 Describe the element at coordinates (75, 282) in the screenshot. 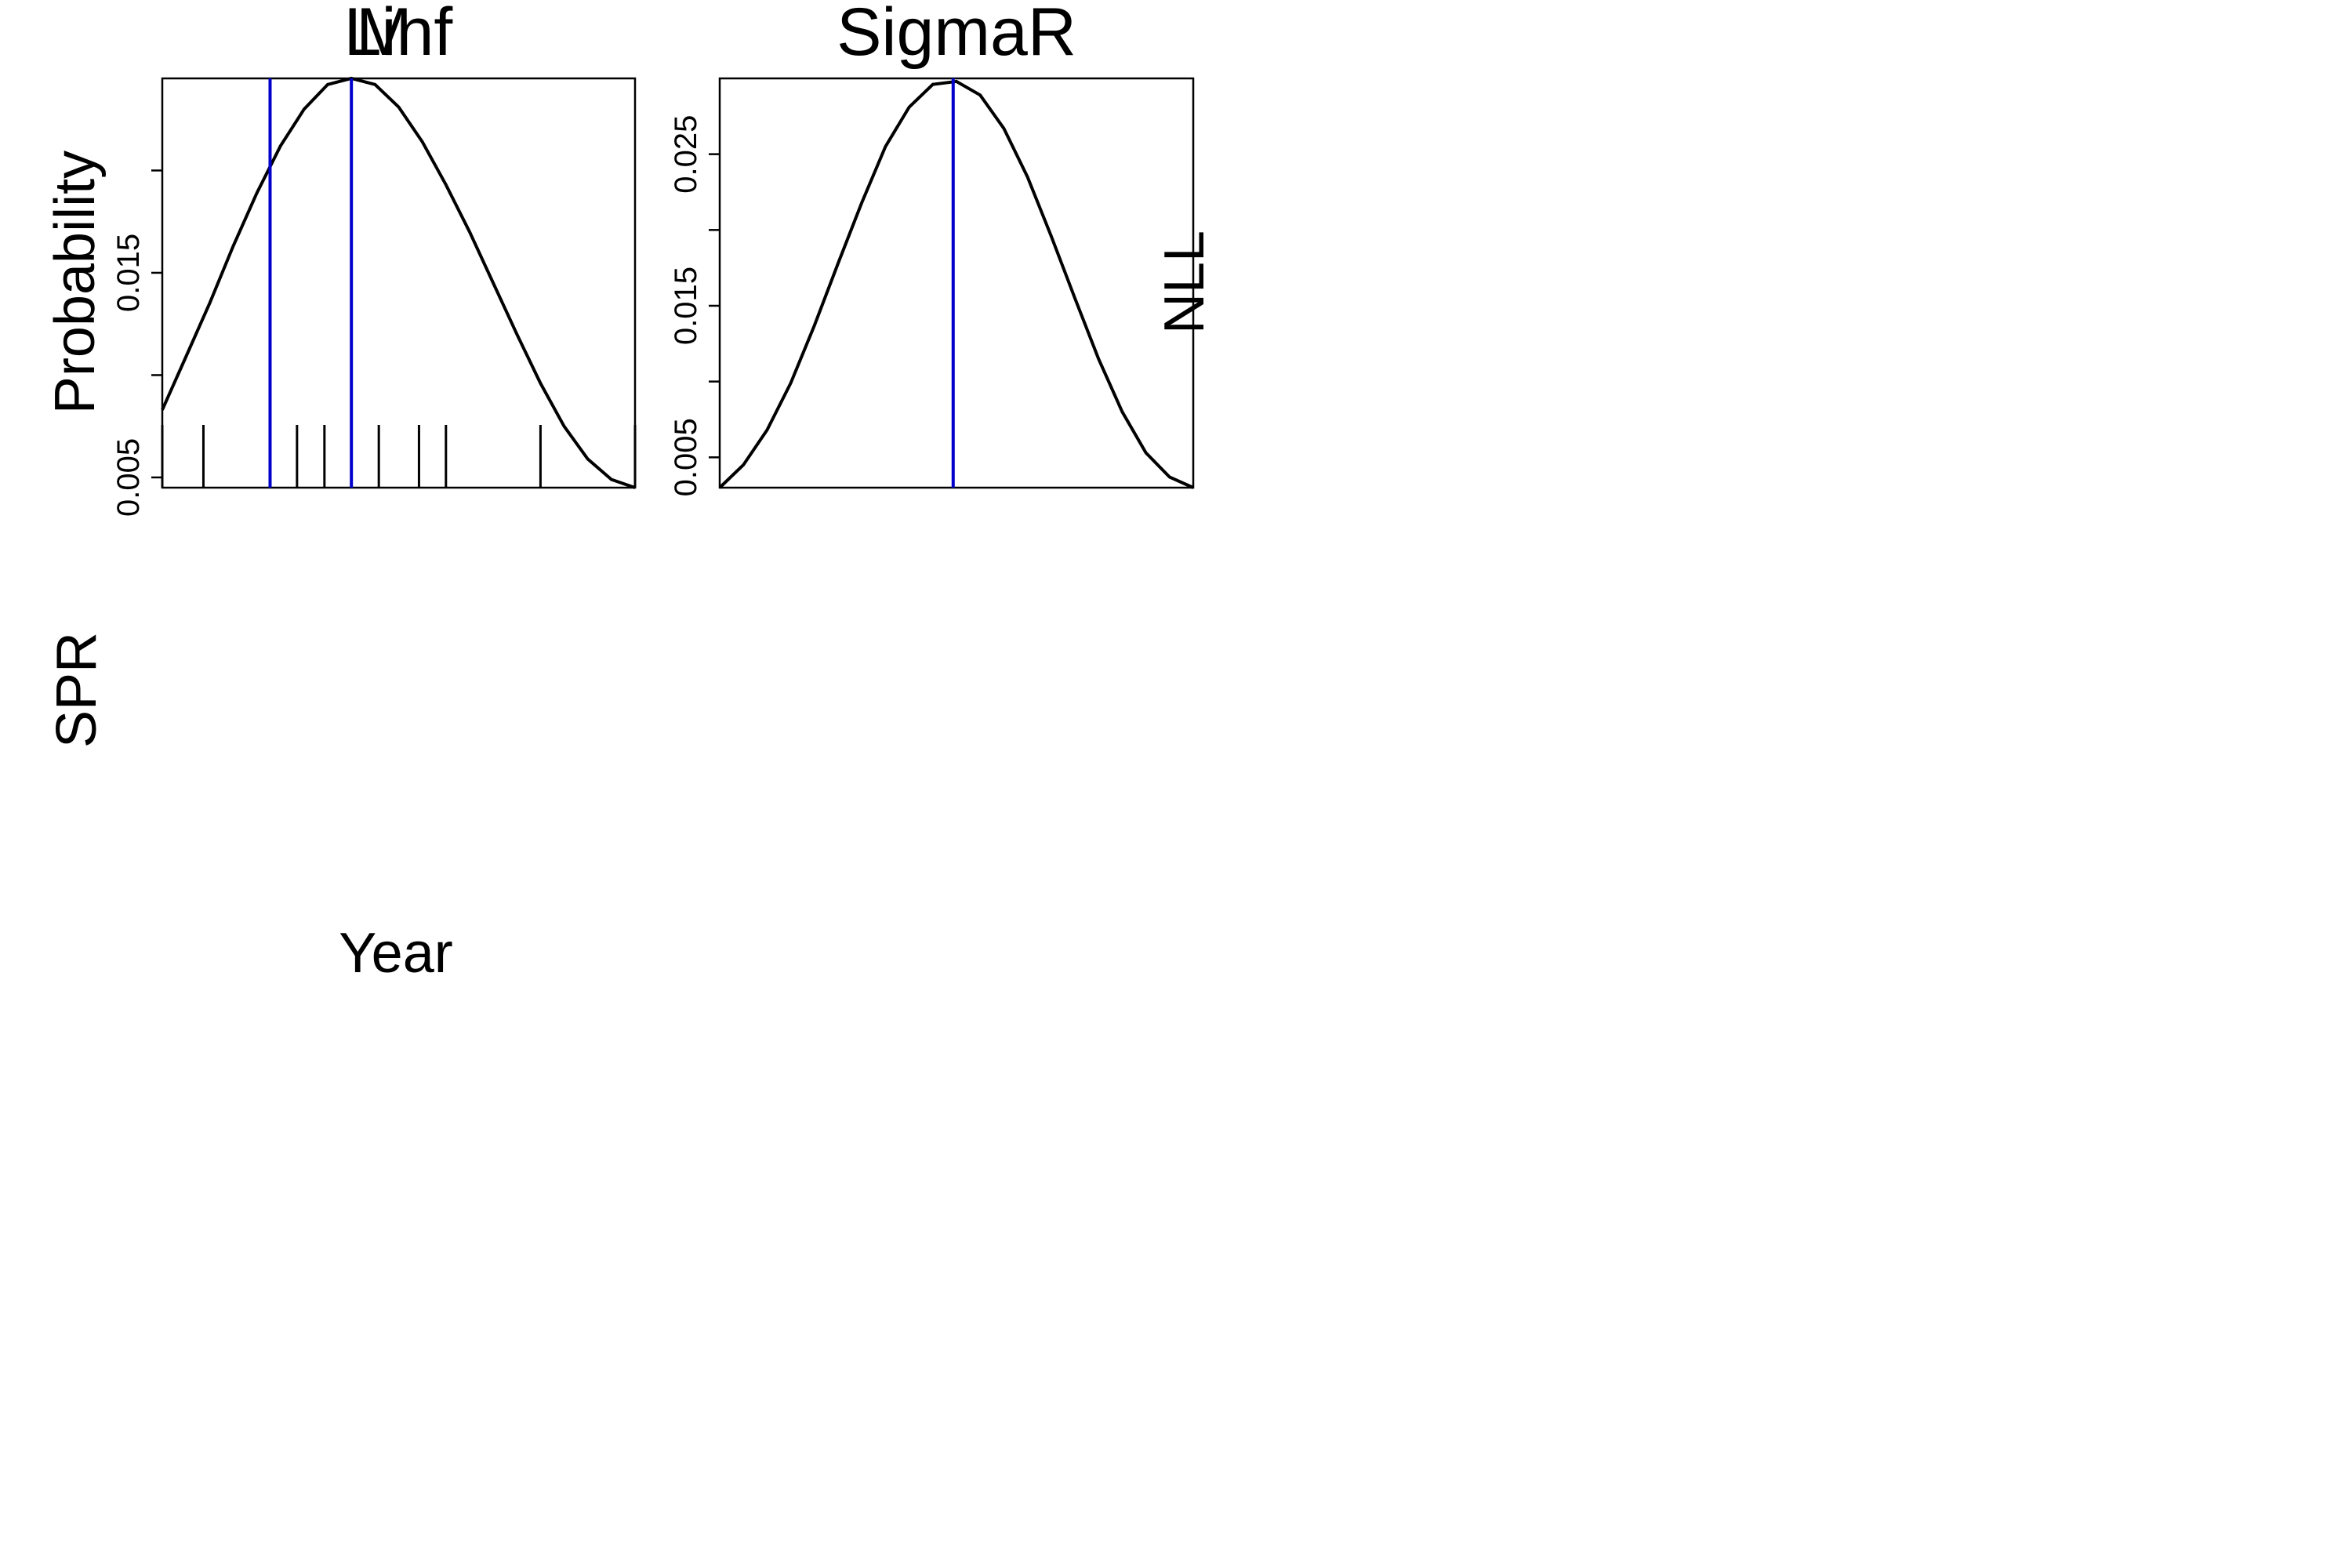

I see `y-axis-label: Probability` at that location.